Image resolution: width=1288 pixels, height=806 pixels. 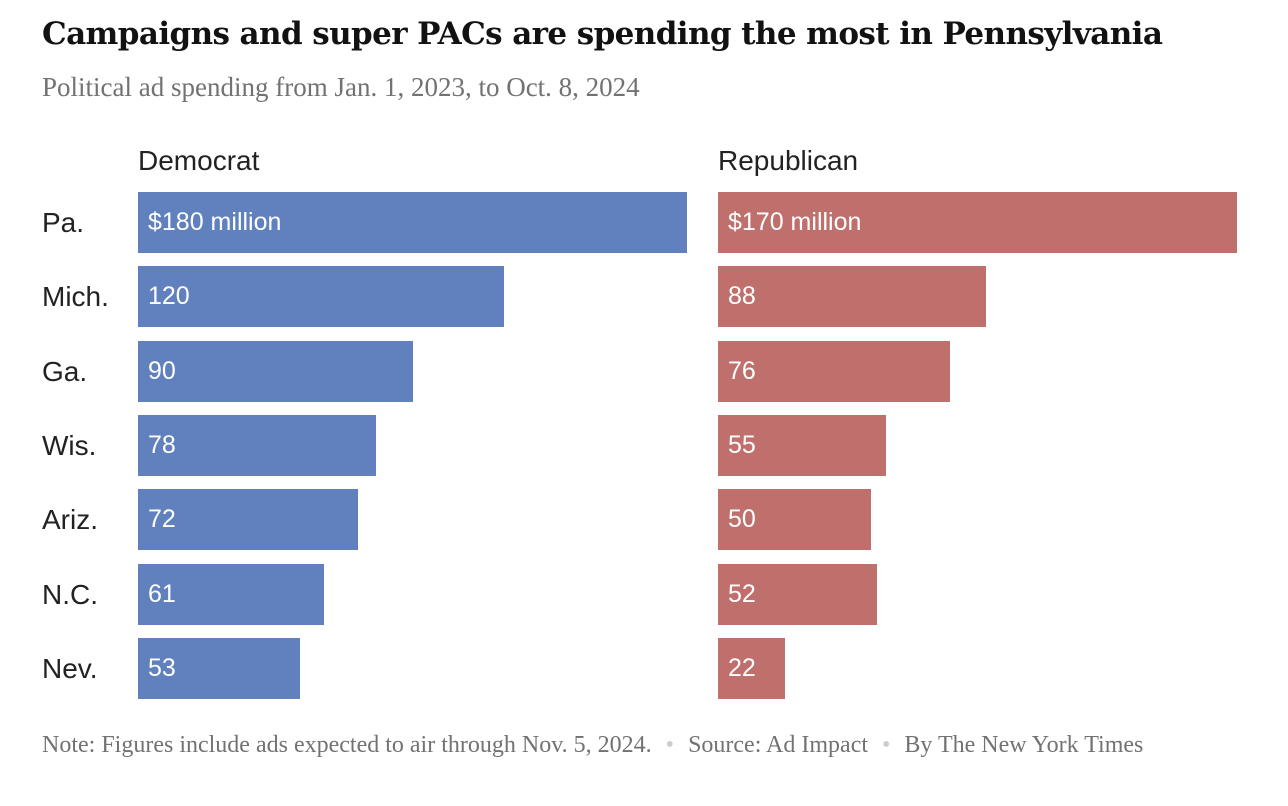 What do you see at coordinates (162, 593) in the screenshot?
I see `data-label: 61` at bounding box center [162, 593].